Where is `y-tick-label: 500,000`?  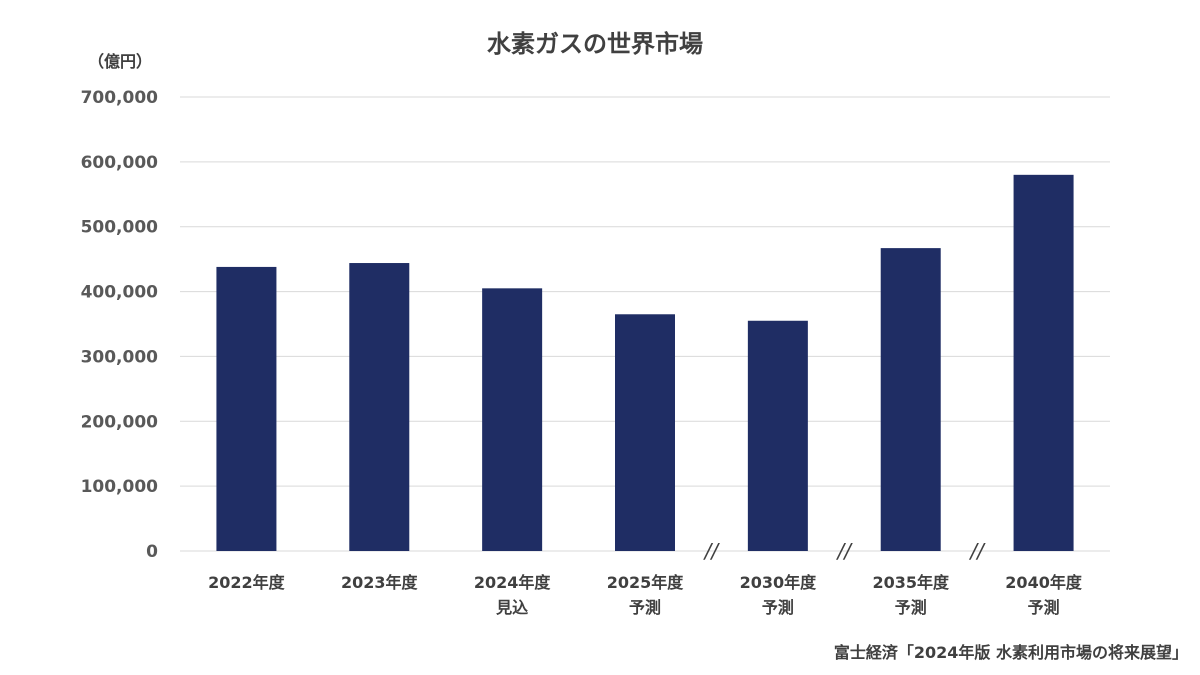
y-tick-label: 500,000 is located at coordinates (120, 228).